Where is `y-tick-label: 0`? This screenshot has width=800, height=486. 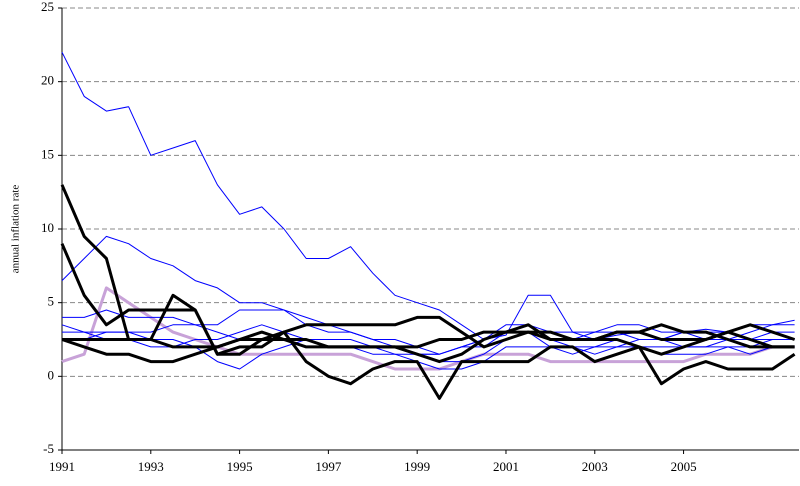 y-tick-label: 0 is located at coordinates (51, 374).